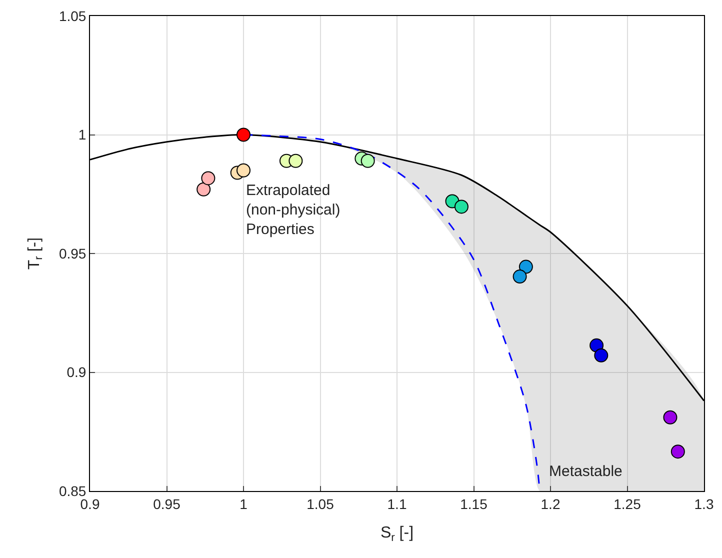 The width and height of the screenshot is (722, 558). Describe the element at coordinates (628, 504) in the screenshot. I see `x-tick-label: 1.25` at that location.